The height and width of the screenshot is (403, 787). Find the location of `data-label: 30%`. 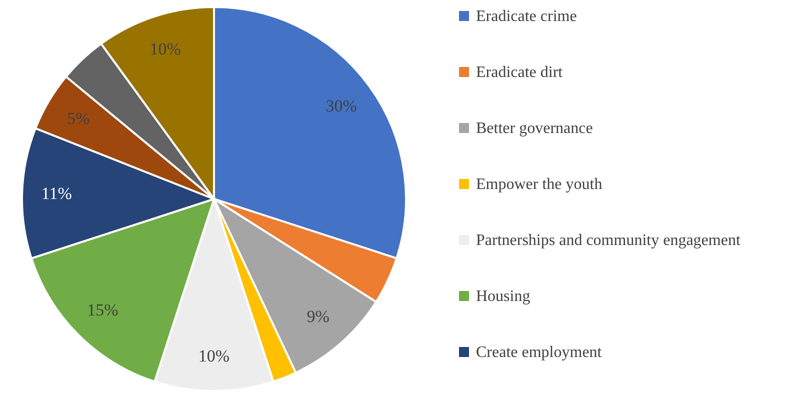

data-label: 30% is located at coordinates (341, 106).